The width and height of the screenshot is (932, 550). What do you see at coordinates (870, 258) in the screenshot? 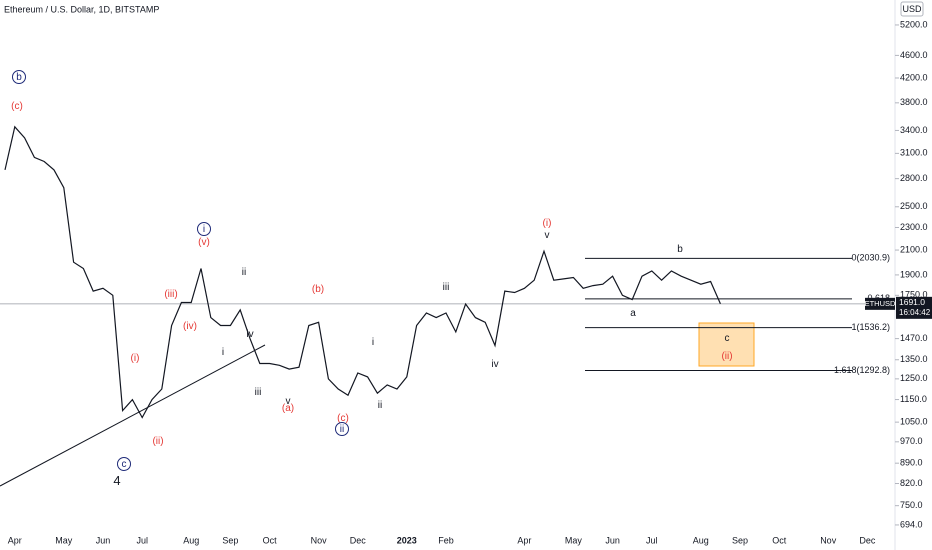
I see `fib-label: 0(2030.9)` at bounding box center [870, 258].